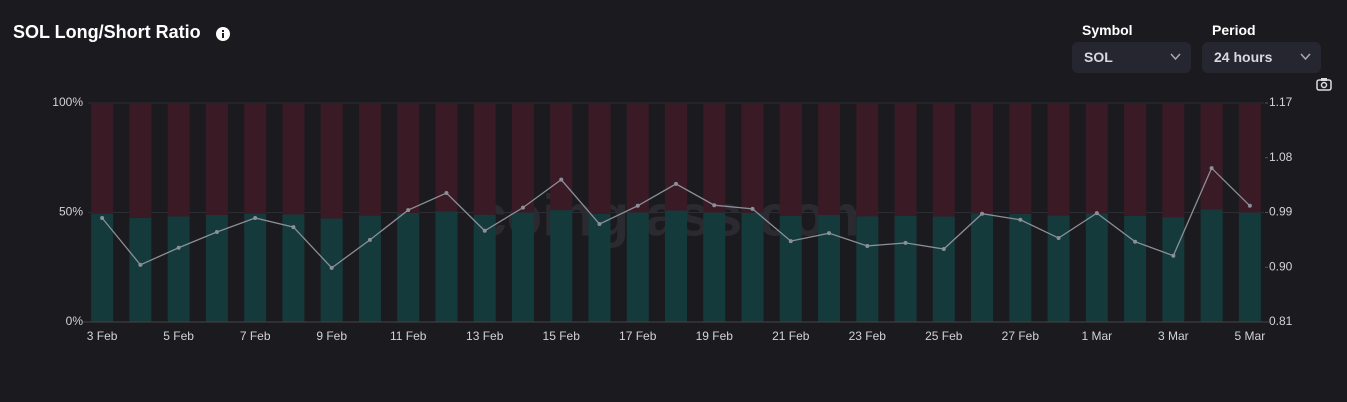 The width and height of the screenshot is (1347, 402). I want to click on symbol-value: SOL, so click(1098, 57).